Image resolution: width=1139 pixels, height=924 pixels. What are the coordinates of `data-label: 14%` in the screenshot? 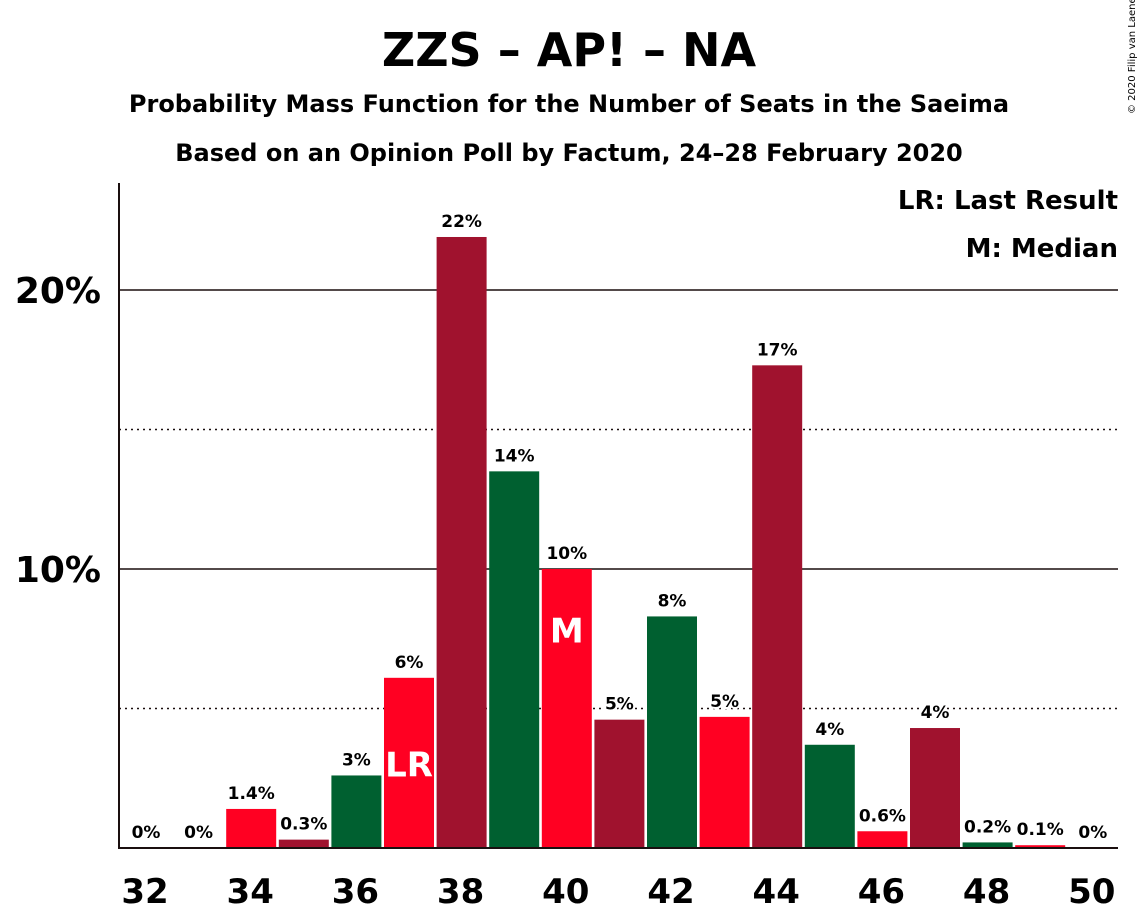 It's located at (514, 456).